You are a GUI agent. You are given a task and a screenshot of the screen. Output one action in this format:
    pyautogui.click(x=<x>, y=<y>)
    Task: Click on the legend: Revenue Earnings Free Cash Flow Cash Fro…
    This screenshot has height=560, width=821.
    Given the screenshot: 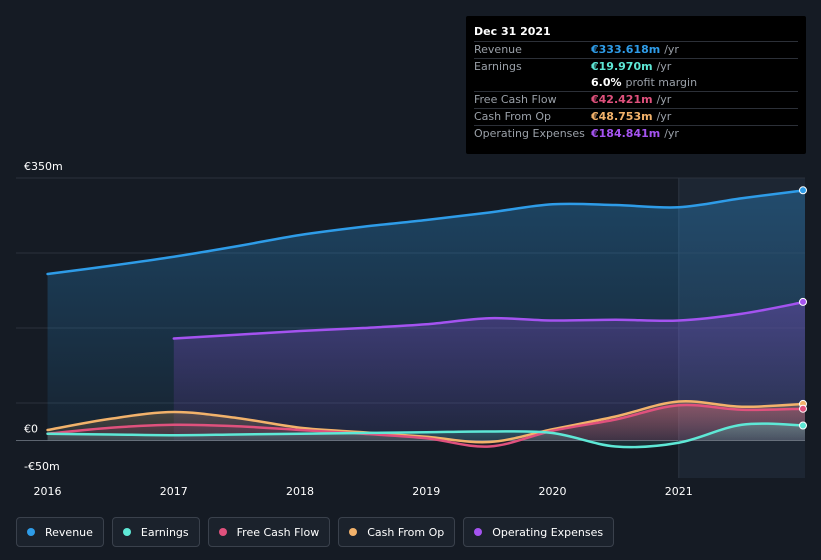 What is the action you would take?
    pyautogui.click(x=315, y=533)
    